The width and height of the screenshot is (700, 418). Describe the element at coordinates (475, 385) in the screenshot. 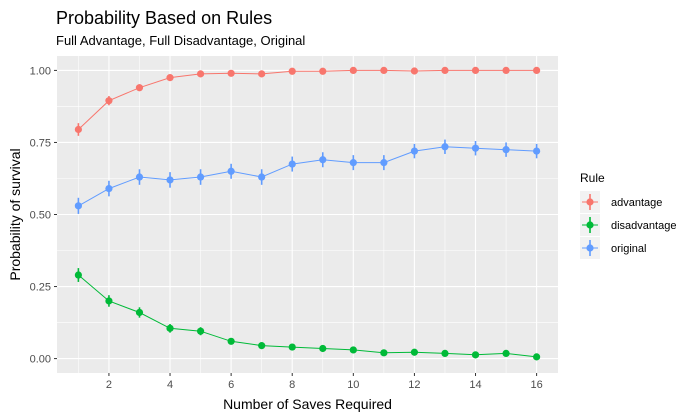

I see `x-tick-label: 14` at that location.